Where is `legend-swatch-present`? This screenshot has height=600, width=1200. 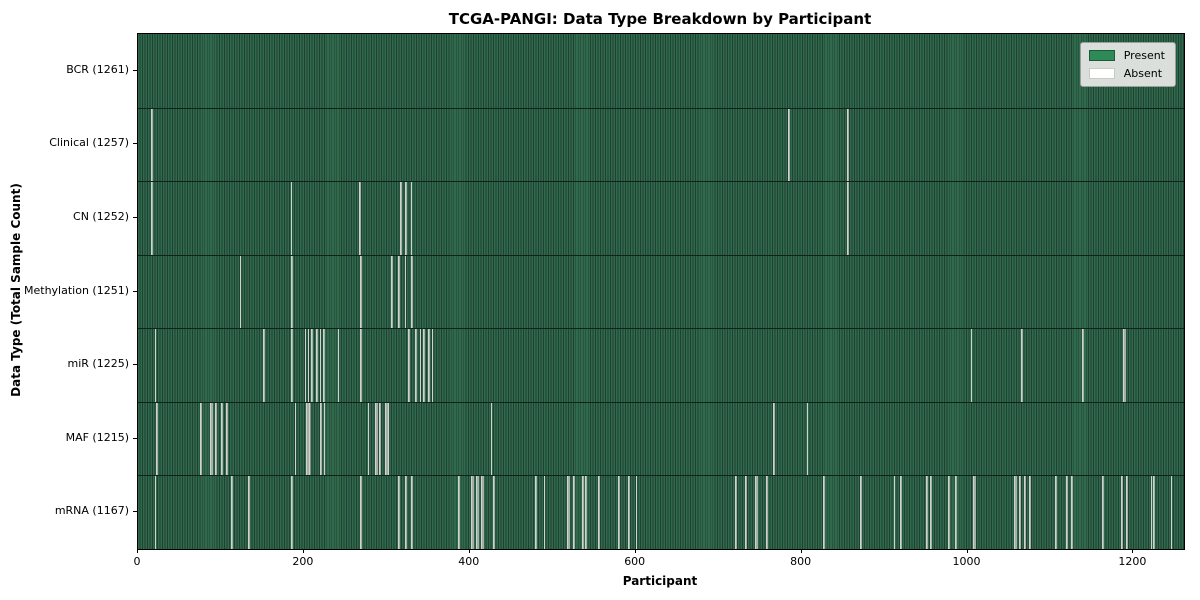 legend-swatch-present is located at coordinates (1101, 55).